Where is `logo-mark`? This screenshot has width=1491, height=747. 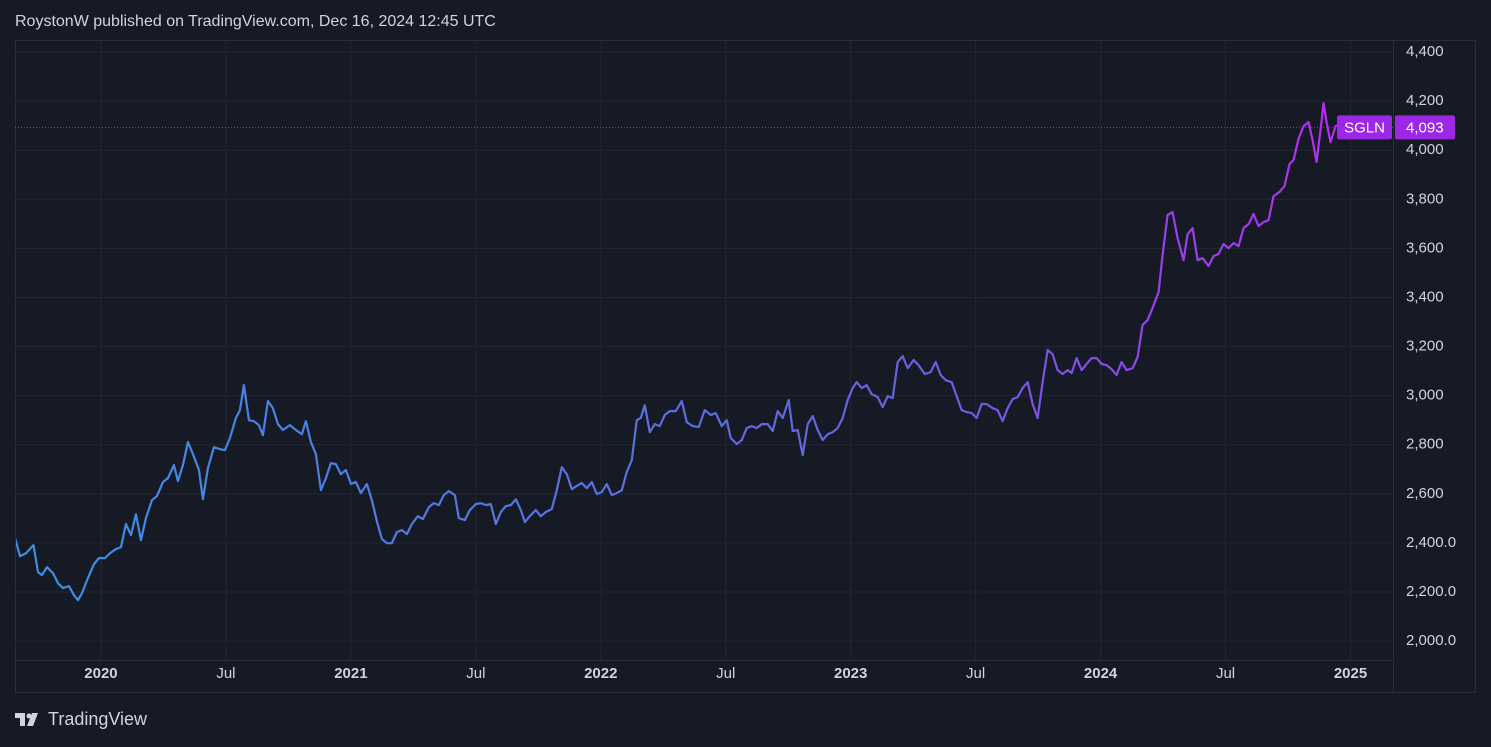
logo-mark is located at coordinates (26, 719).